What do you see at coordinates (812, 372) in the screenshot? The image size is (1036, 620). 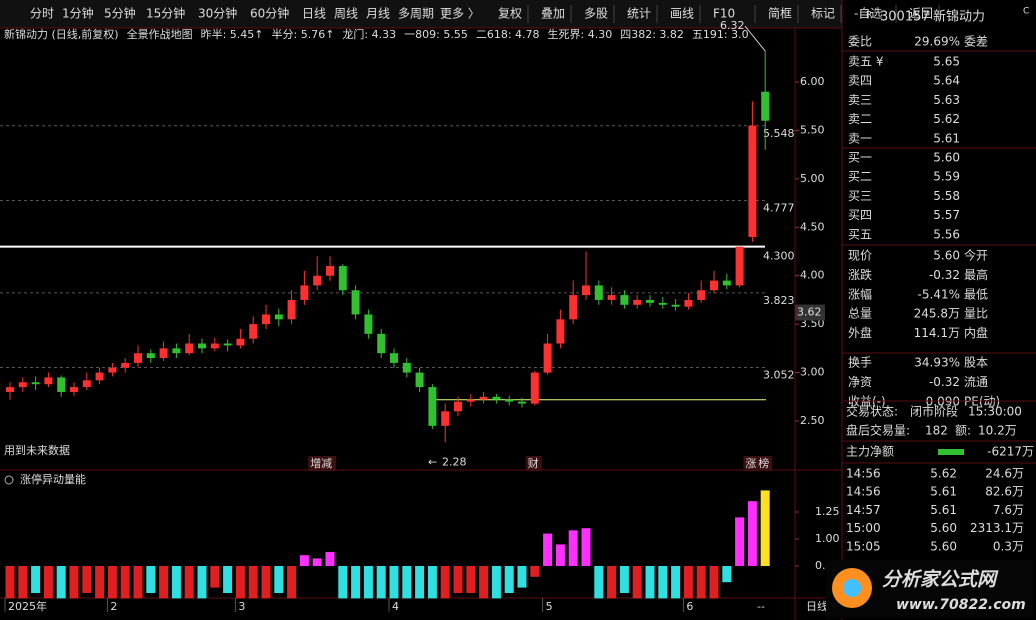 I see `y-tick-label: 3.00` at bounding box center [812, 372].